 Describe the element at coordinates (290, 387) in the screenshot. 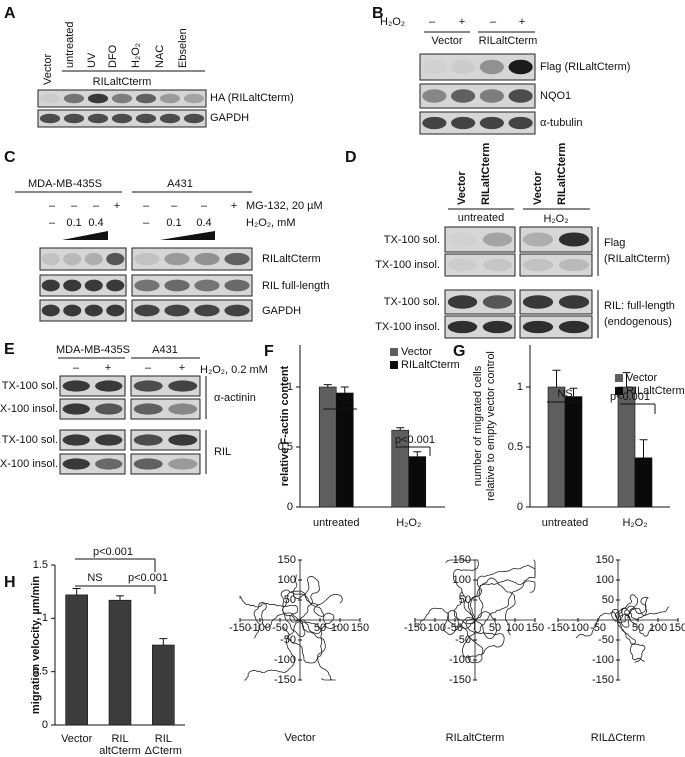

I see `y-tick-label: 1` at that location.